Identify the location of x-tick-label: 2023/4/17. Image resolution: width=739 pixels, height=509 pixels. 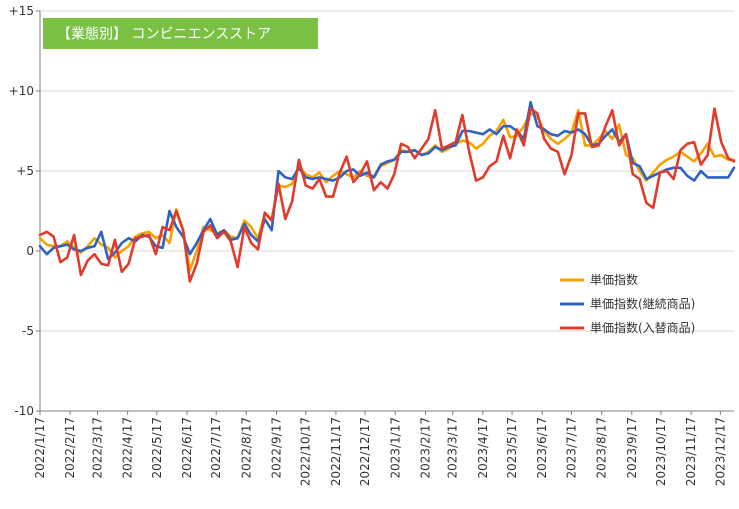
(483, 448).